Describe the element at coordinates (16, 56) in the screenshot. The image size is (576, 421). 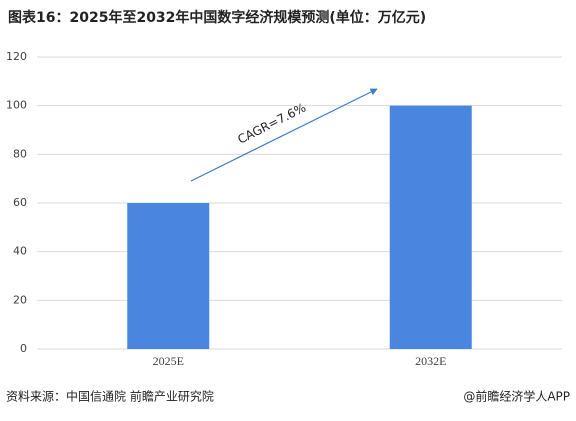
I see `y-tick-label: 120` at that location.